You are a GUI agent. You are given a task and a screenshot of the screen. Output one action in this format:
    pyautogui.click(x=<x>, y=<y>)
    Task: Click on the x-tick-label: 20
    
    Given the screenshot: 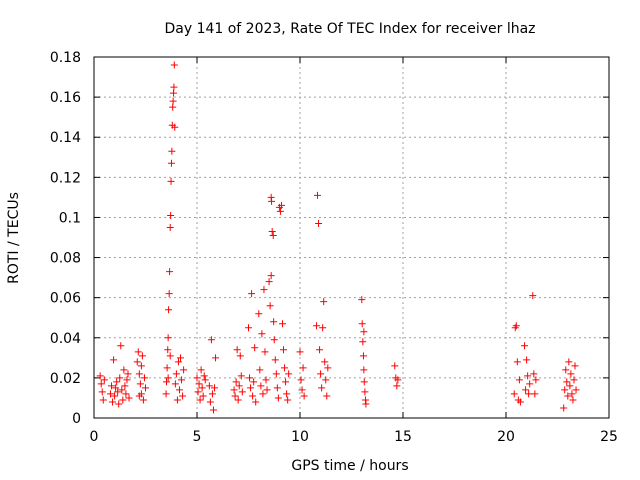 What is the action you would take?
    pyautogui.click(x=506, y=437)
    